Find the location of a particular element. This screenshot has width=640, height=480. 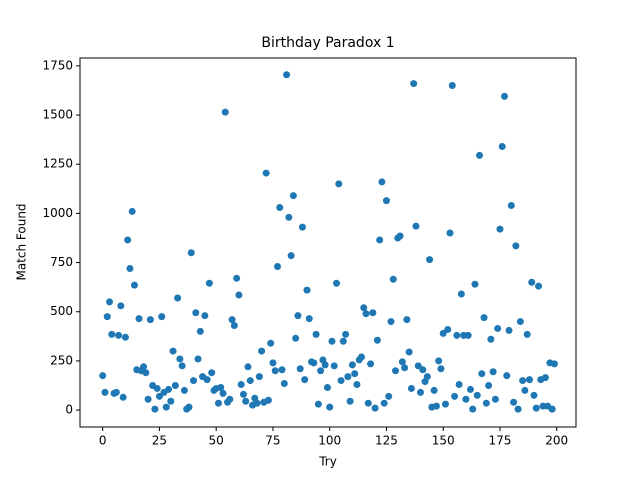

x-tick-label: 25 is located at coordinates (159, 441).